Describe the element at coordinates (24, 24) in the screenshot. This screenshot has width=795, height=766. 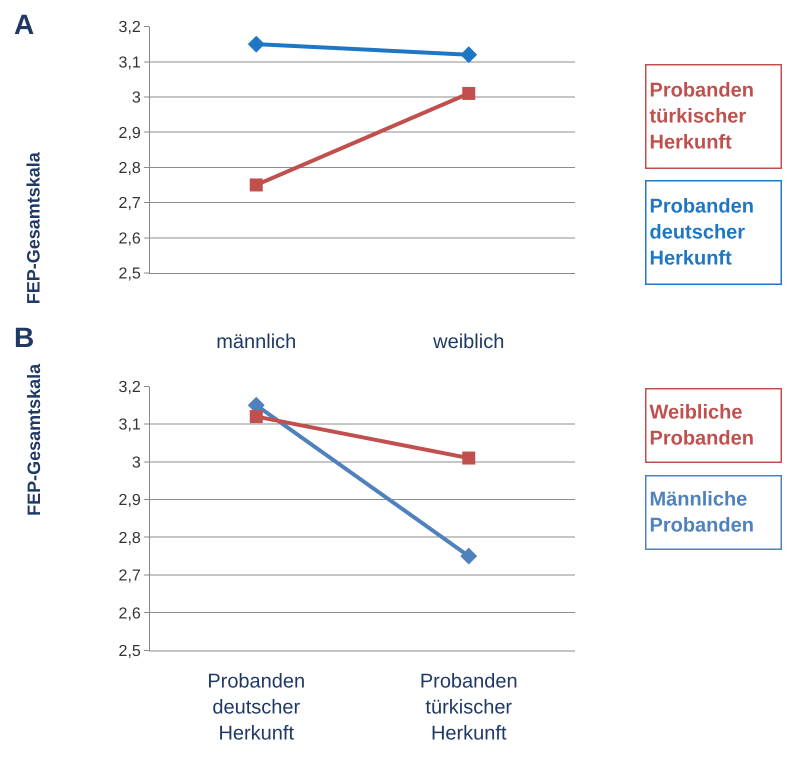
I see `chart-title: A` at that location.